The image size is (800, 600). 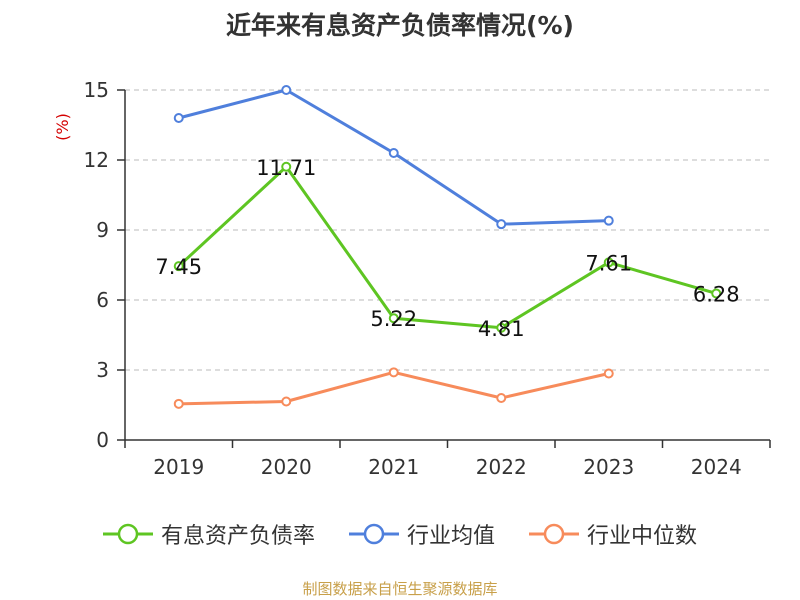 I want to click on legend-item-interest-bearing-ratio: 有息资产负债率, so click(x=208, y=534).